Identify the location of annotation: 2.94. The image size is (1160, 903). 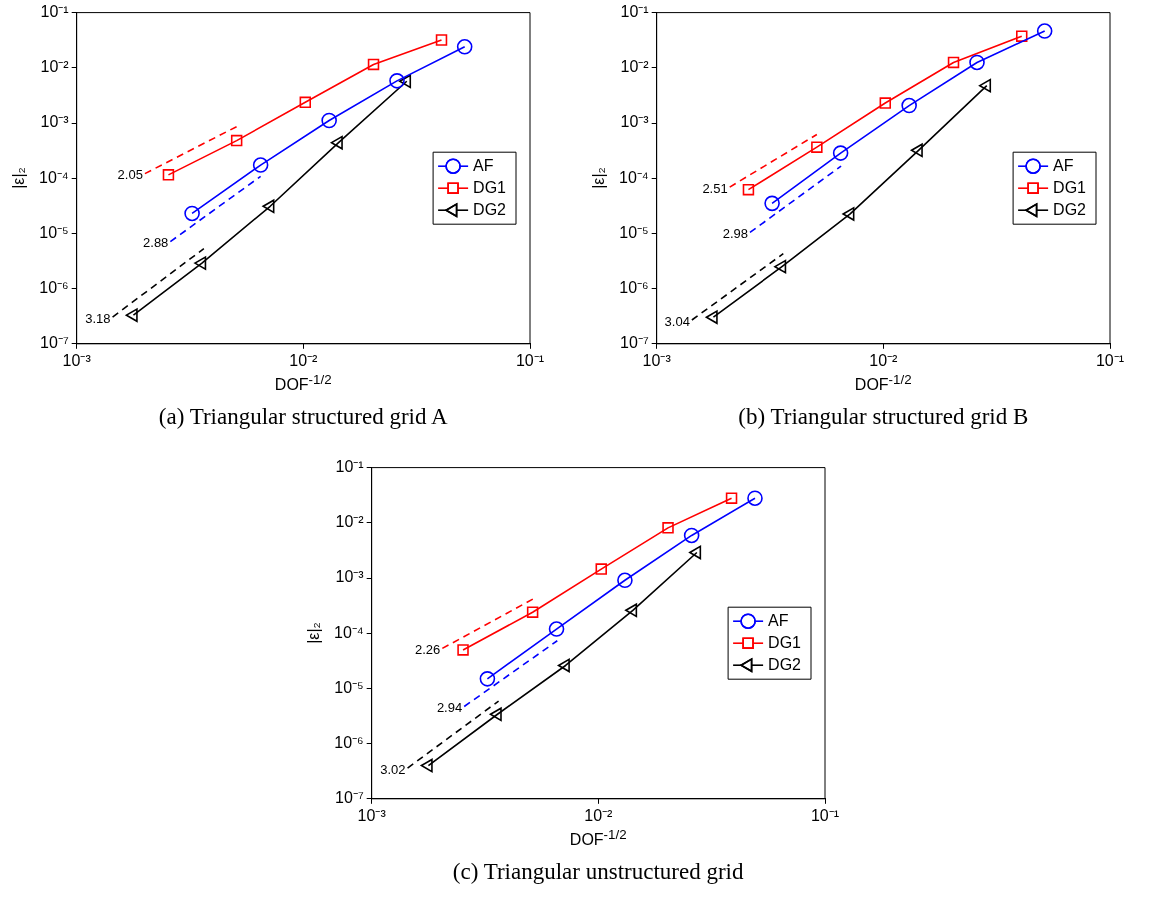
(449, 708).